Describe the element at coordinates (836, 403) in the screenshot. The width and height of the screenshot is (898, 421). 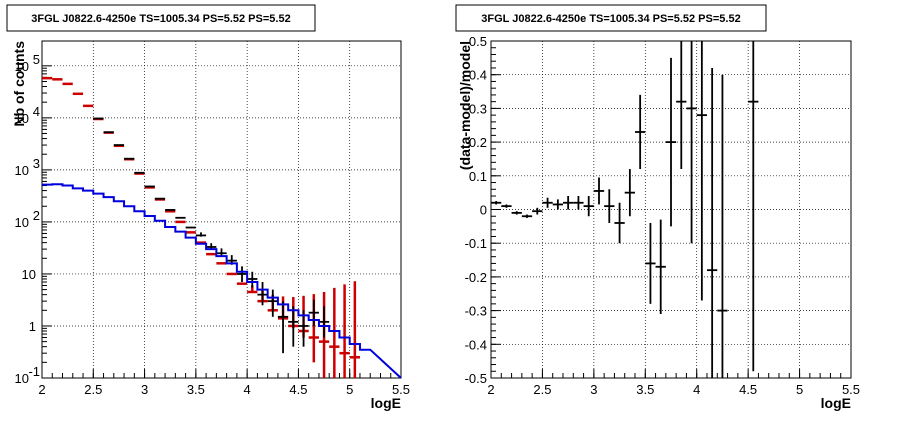
I see `right-xlabel: logE` at that location.